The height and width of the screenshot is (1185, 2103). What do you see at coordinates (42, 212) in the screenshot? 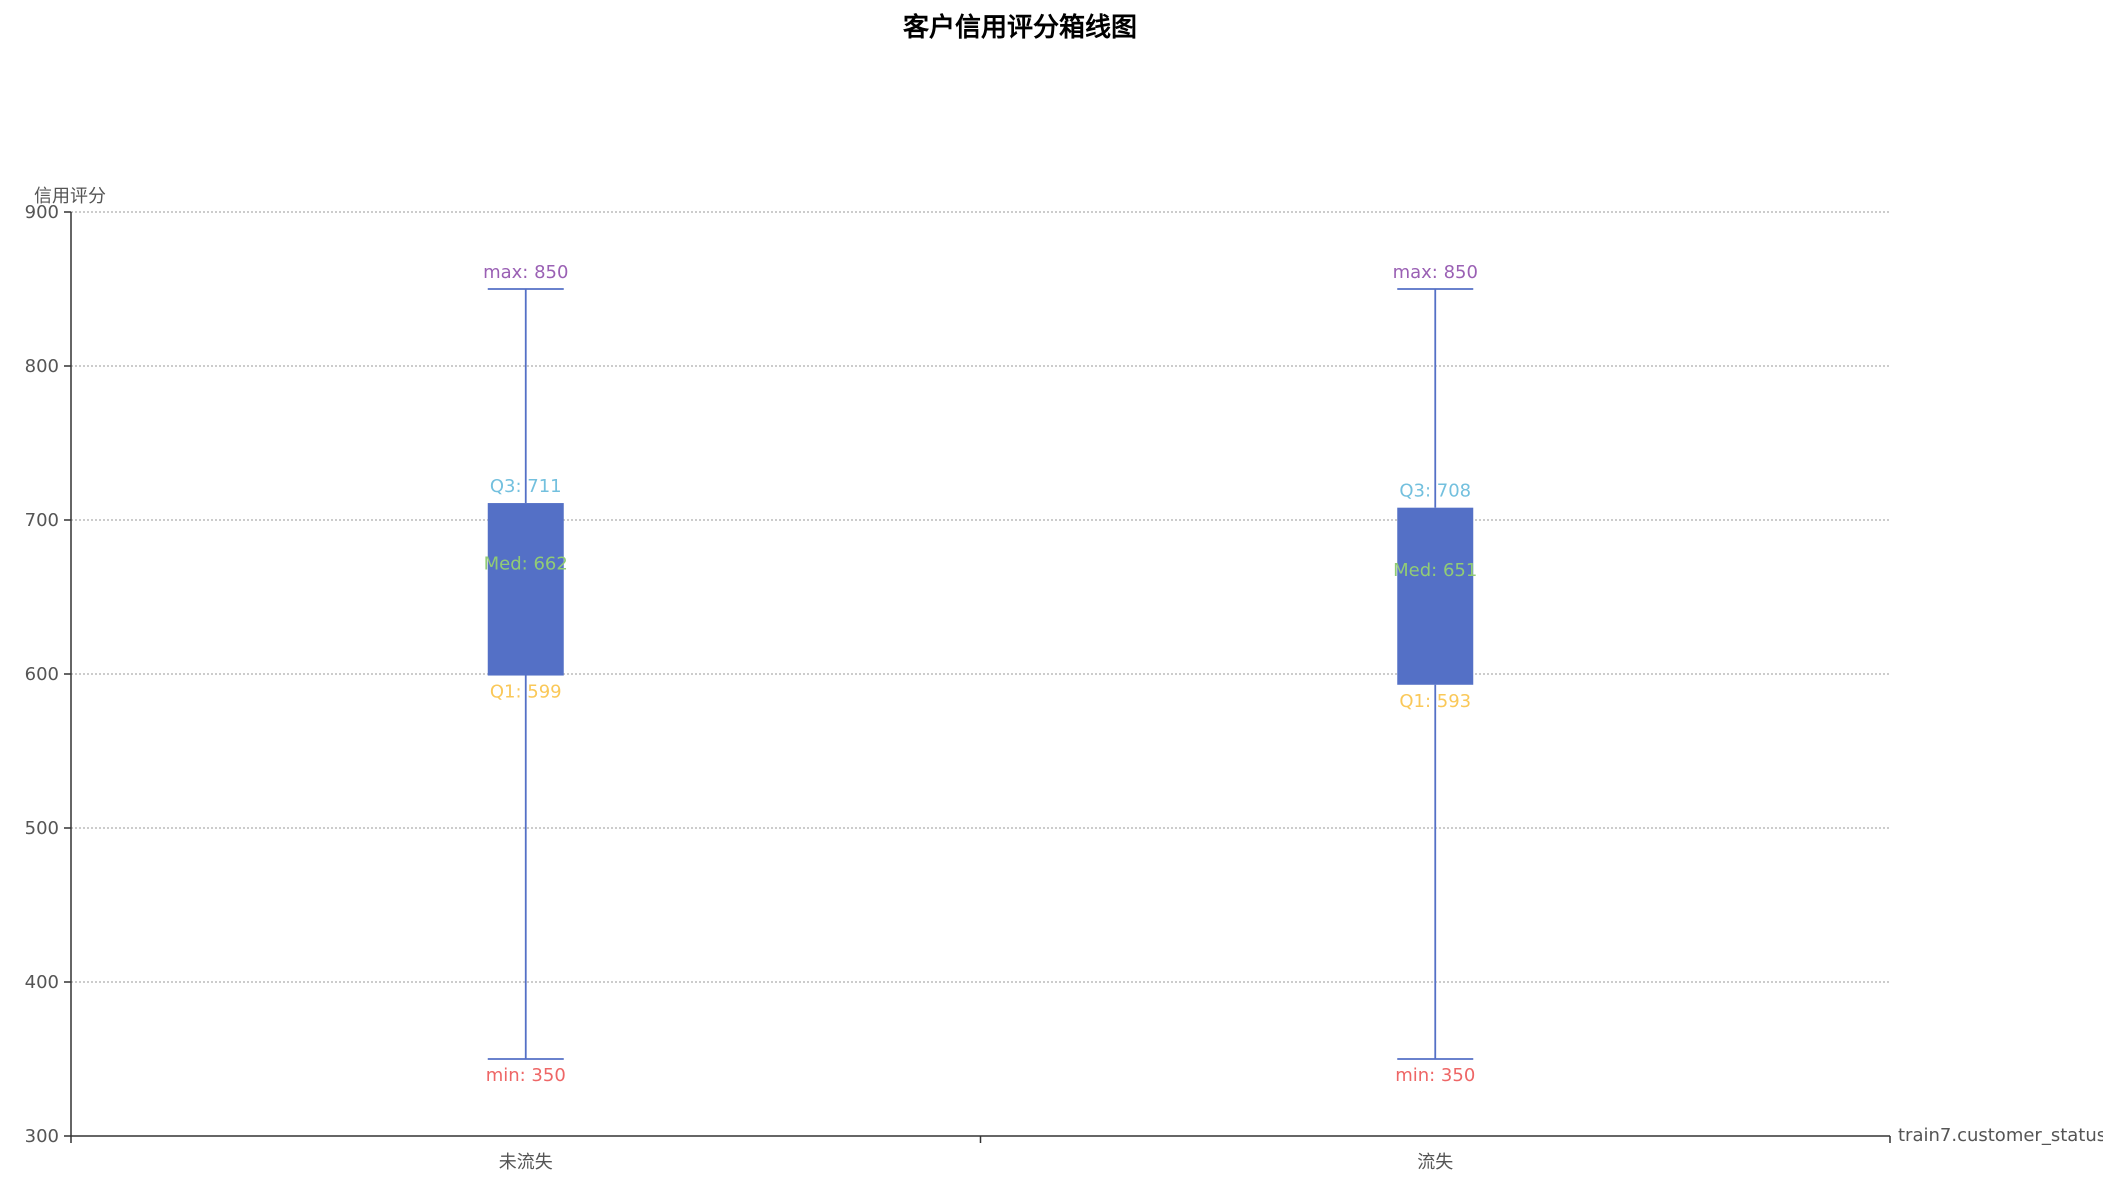
I see `y-tick-label: 900` at bounding box center [42, 212].